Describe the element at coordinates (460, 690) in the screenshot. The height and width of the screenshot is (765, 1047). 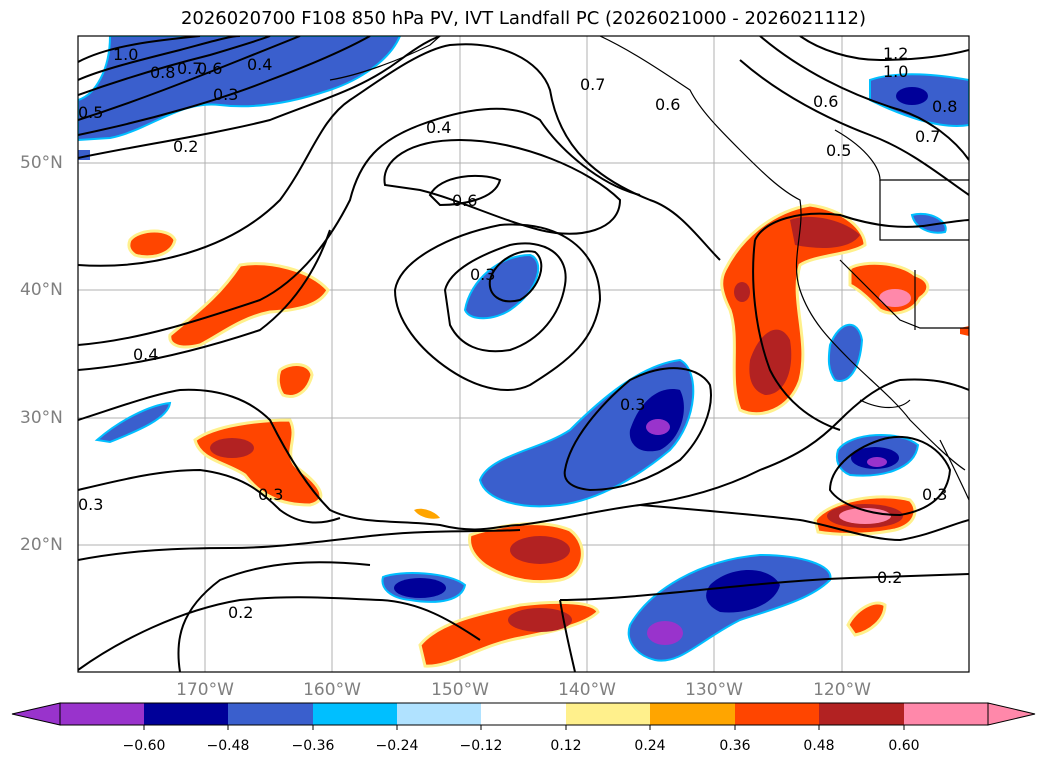
I see `lon-label-150w: 150°W` at that location.